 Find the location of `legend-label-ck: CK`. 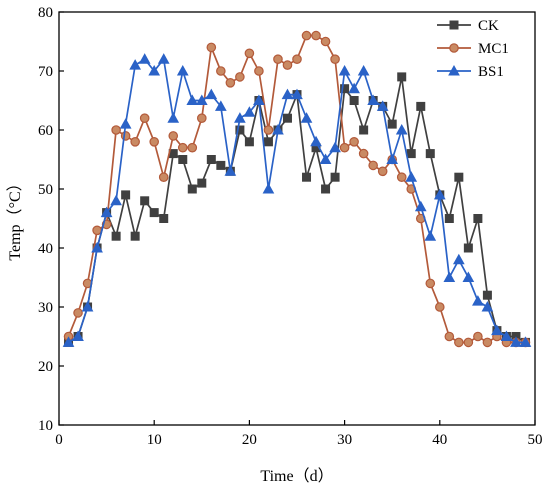

legend-label-ck: CK is located at coordinates (488, 26).